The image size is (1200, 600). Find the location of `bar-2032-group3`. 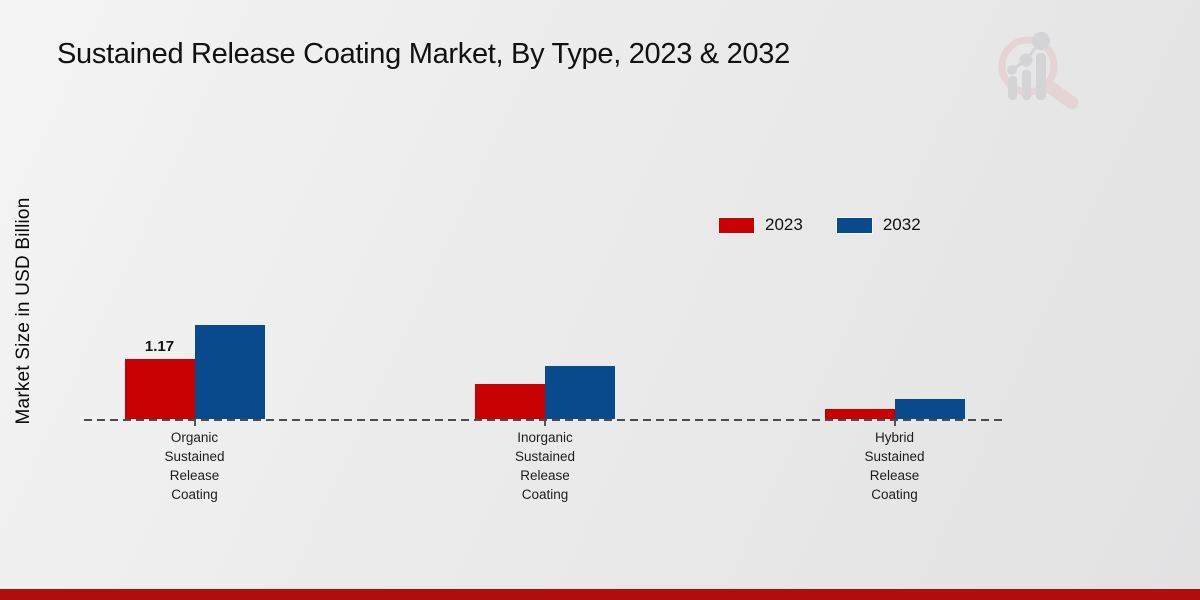

bar-2032-group3 is located at coordinates (929, 408).